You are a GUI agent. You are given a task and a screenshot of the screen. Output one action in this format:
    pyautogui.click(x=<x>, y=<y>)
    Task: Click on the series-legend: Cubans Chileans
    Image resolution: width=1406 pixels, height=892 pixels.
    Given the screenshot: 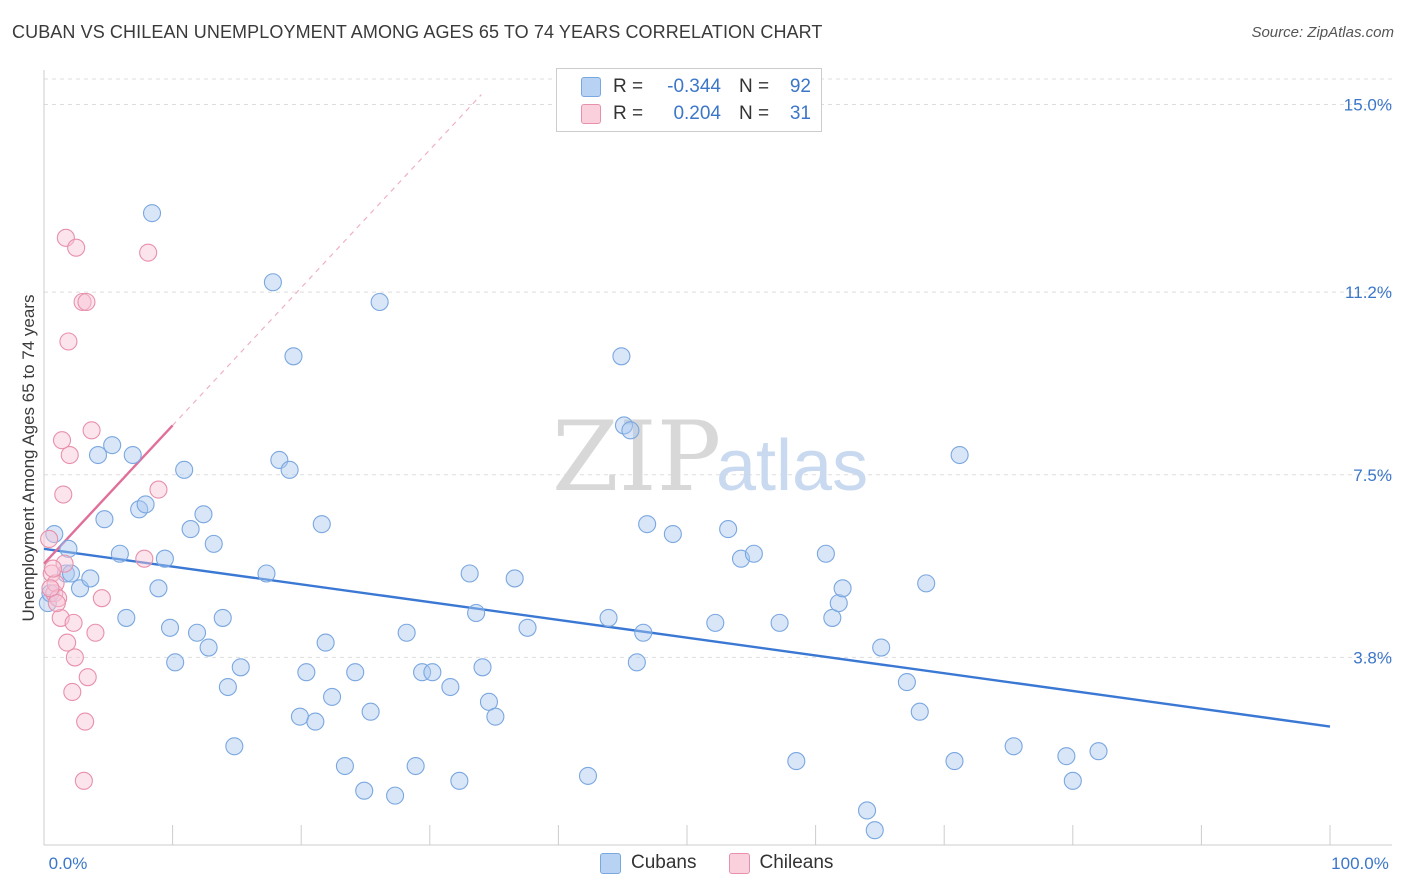 What is the action you would take?
    pyautogui.click(x=732, y=863)
    